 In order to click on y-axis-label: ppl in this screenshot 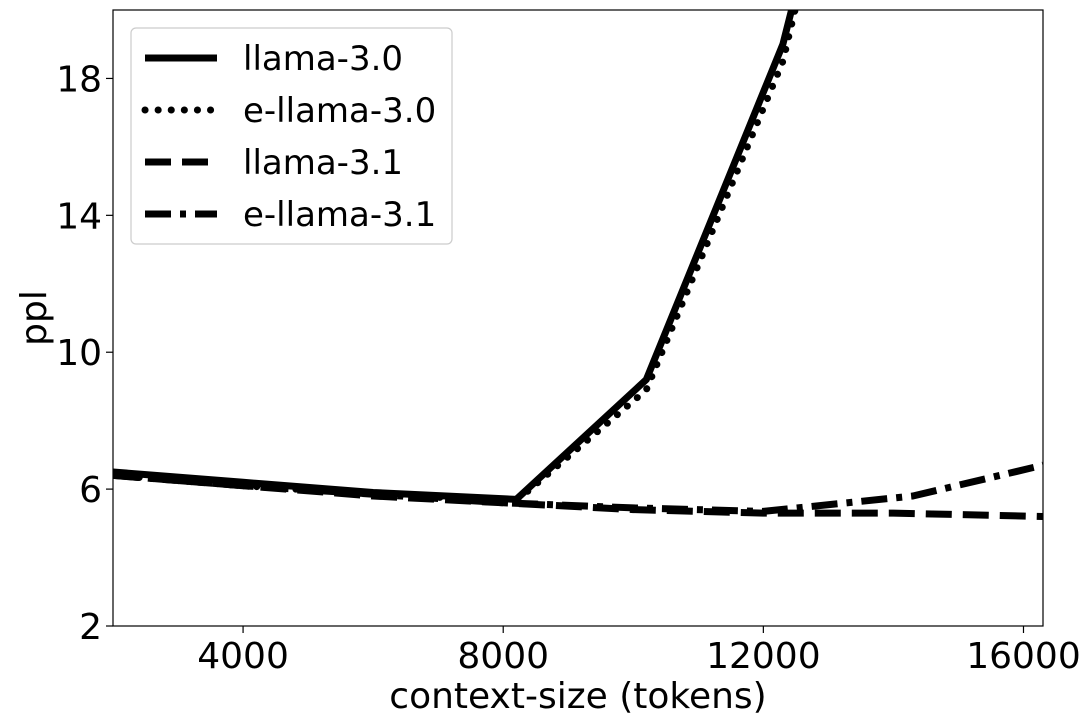, I will do `click(34, 318)`.